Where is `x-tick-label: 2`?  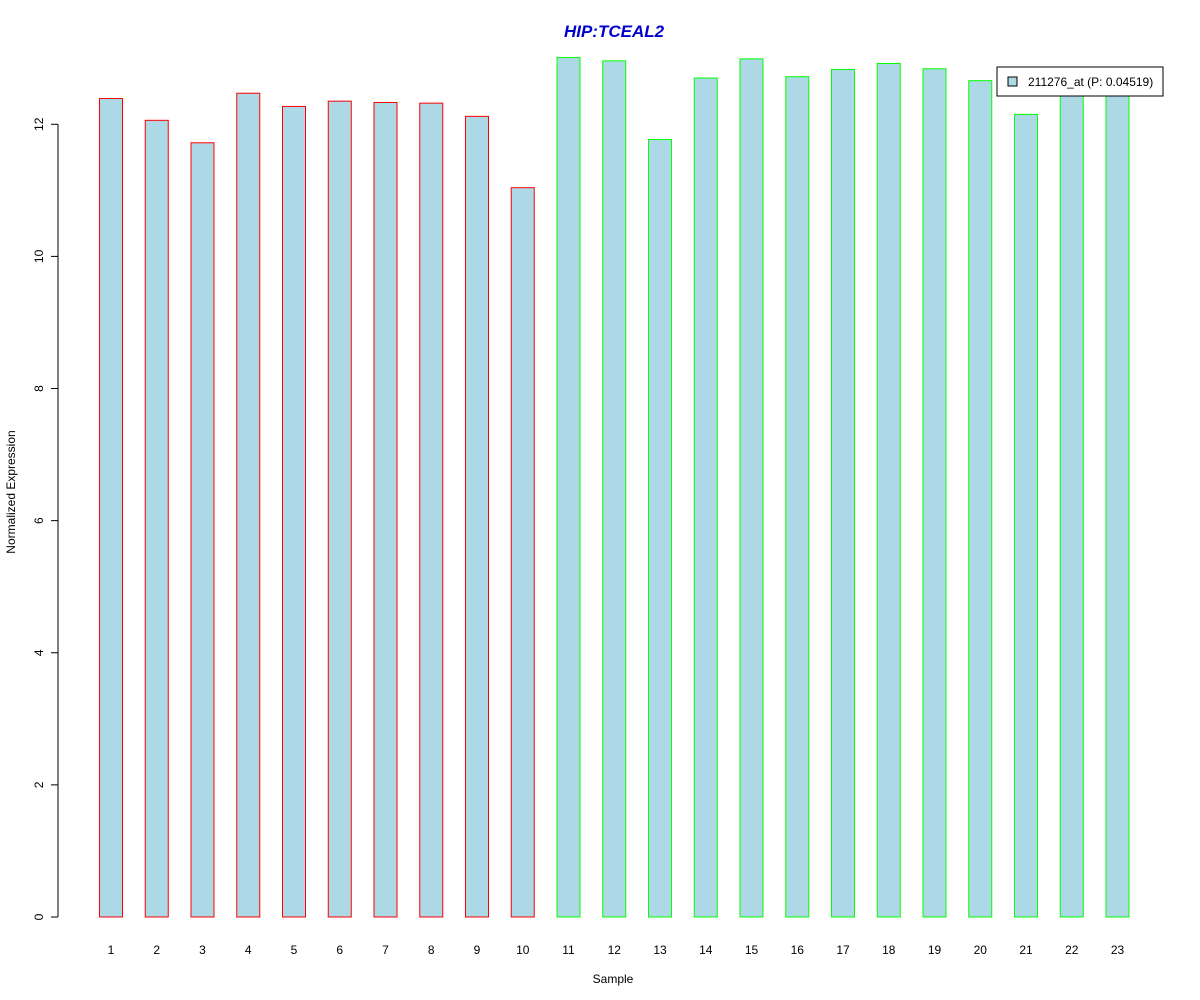
x-tick-label: 2 is located at coordinates (156, 950).